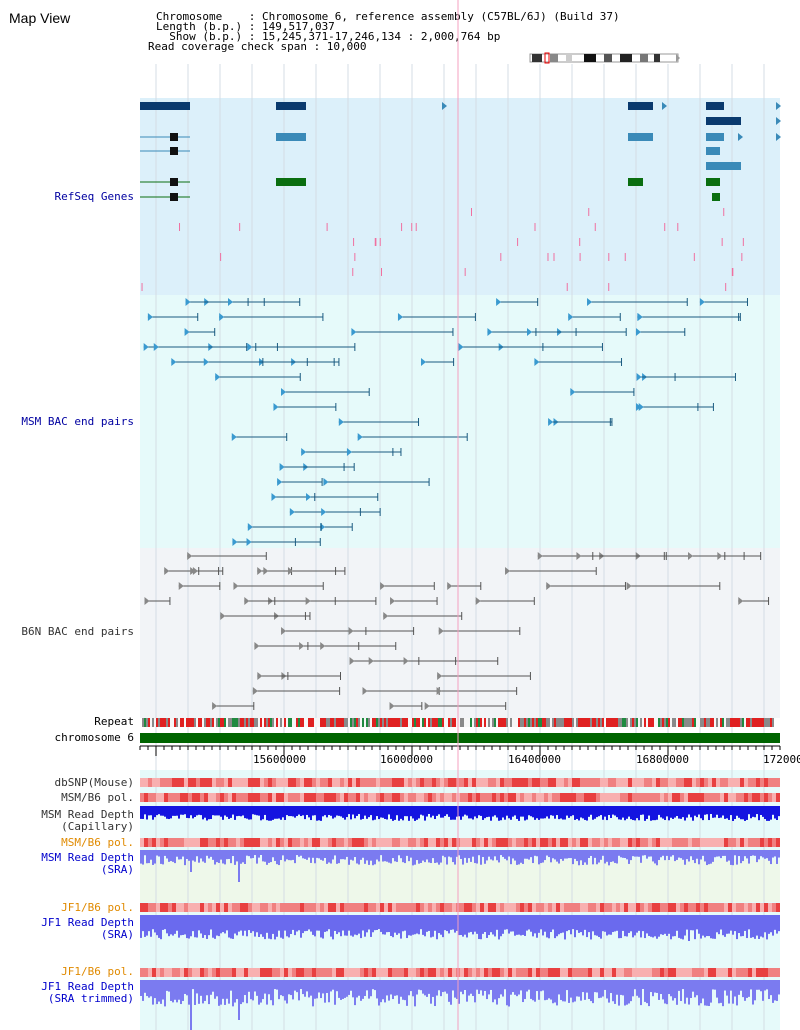  What do you see at coordinates (605, 58) in the screenshot?
I see `chromosome-ideogram` at bounding box center [605, 58].